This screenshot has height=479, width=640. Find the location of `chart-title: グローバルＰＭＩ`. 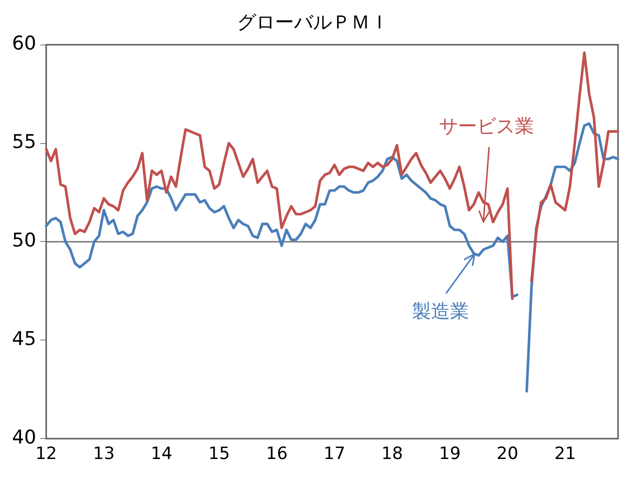

chart-title: グローバルＰＭＩ is located at coordinates (313, 22).